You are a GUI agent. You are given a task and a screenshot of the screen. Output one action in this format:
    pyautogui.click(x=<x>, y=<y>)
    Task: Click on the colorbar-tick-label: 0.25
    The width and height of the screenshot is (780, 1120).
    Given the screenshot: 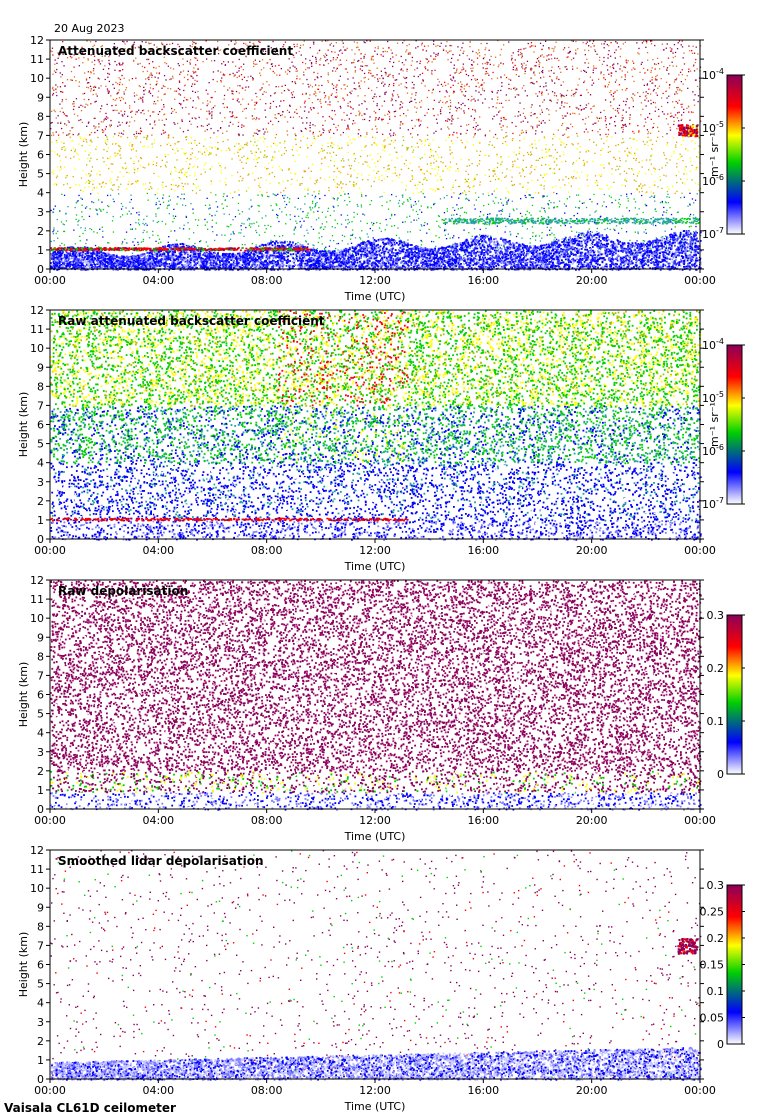 What is the action you would take?
    pyautogui.click(x=712, y=912)
    